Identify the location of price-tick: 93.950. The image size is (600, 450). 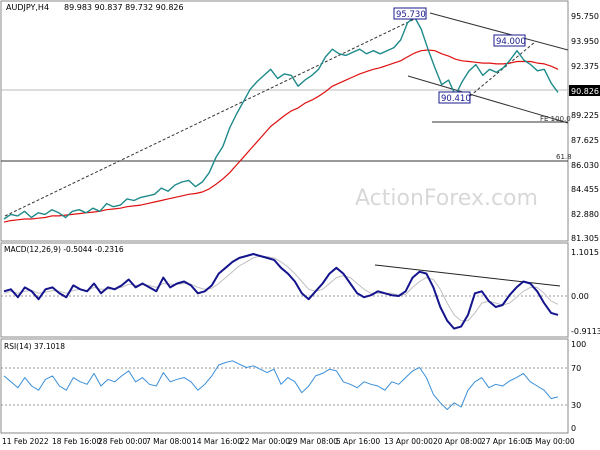
(585, 41).